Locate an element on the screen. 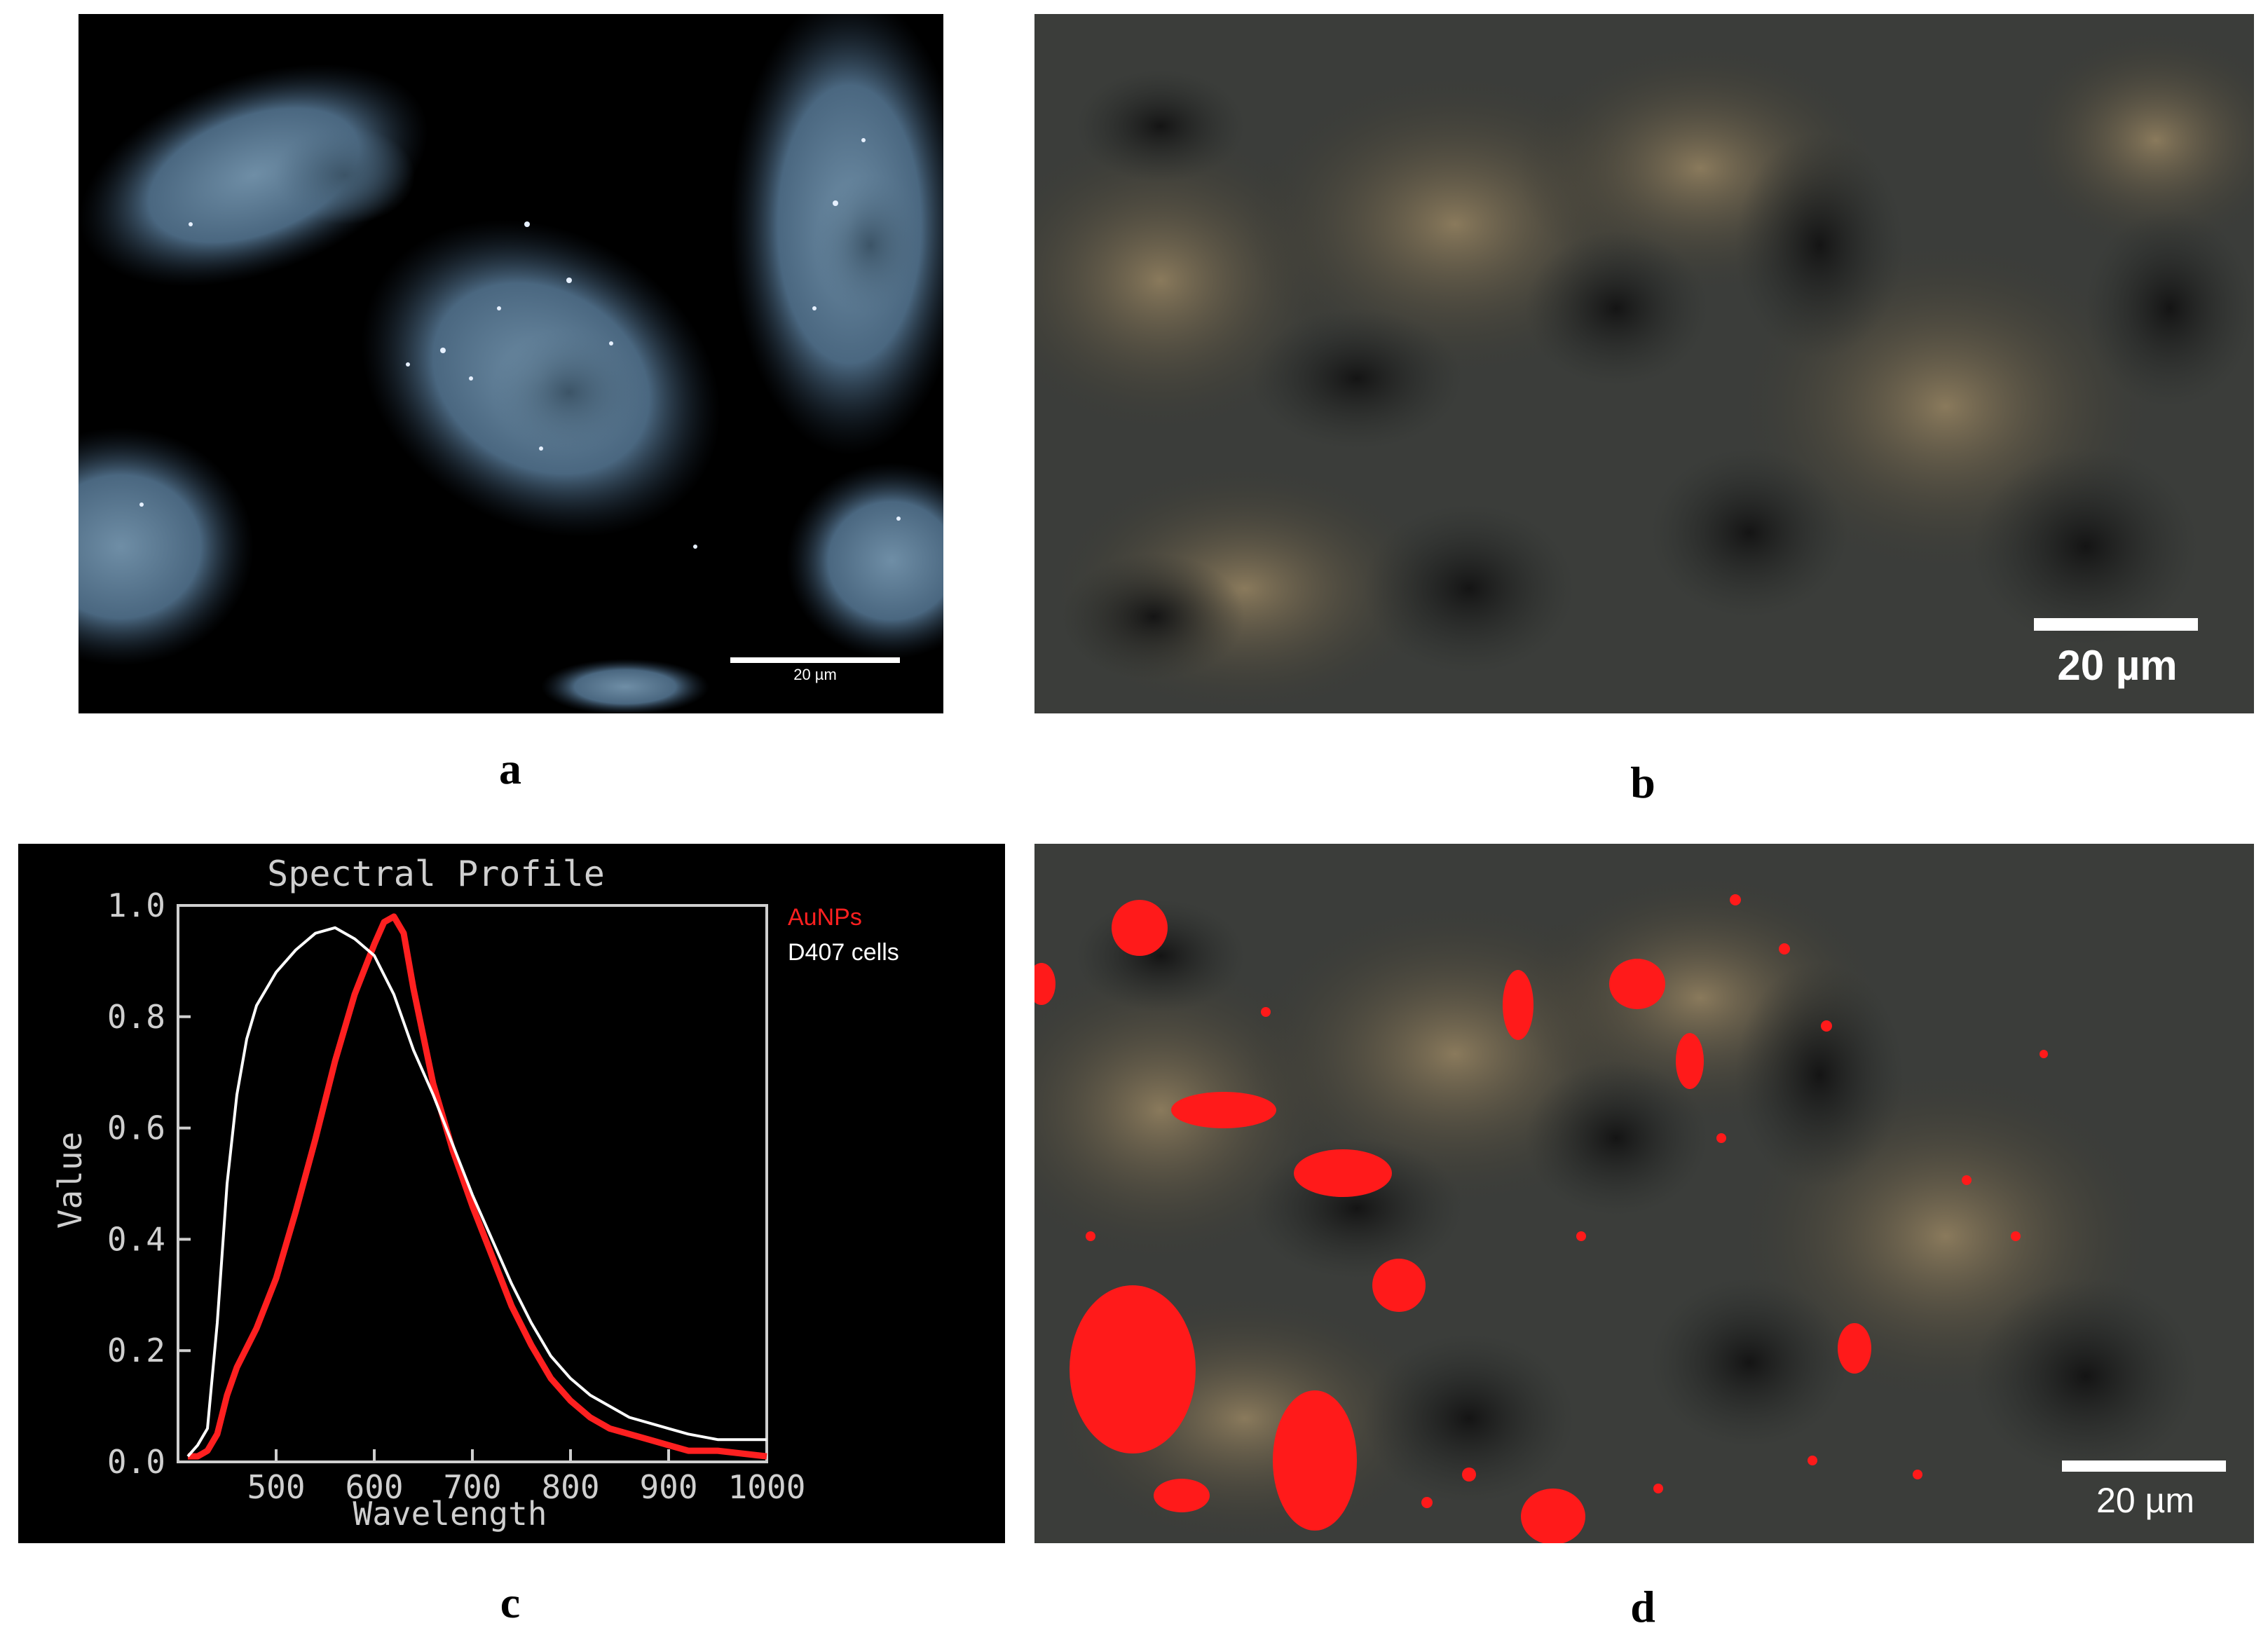  y-tick-label: 0.8 is located at coordinates (136, 1017).